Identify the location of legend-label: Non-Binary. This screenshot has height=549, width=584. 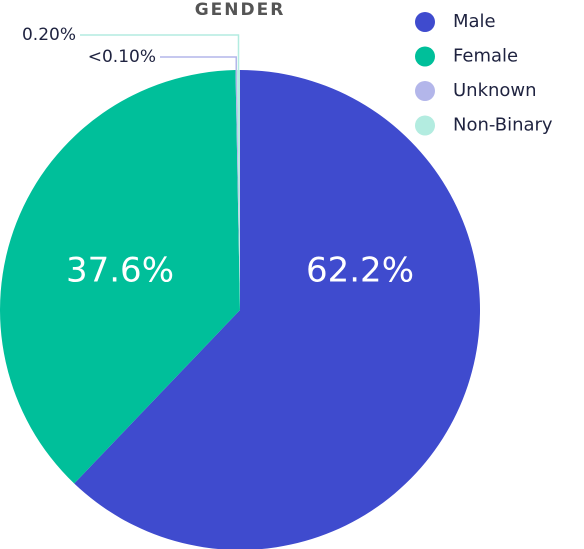
(503, 125).